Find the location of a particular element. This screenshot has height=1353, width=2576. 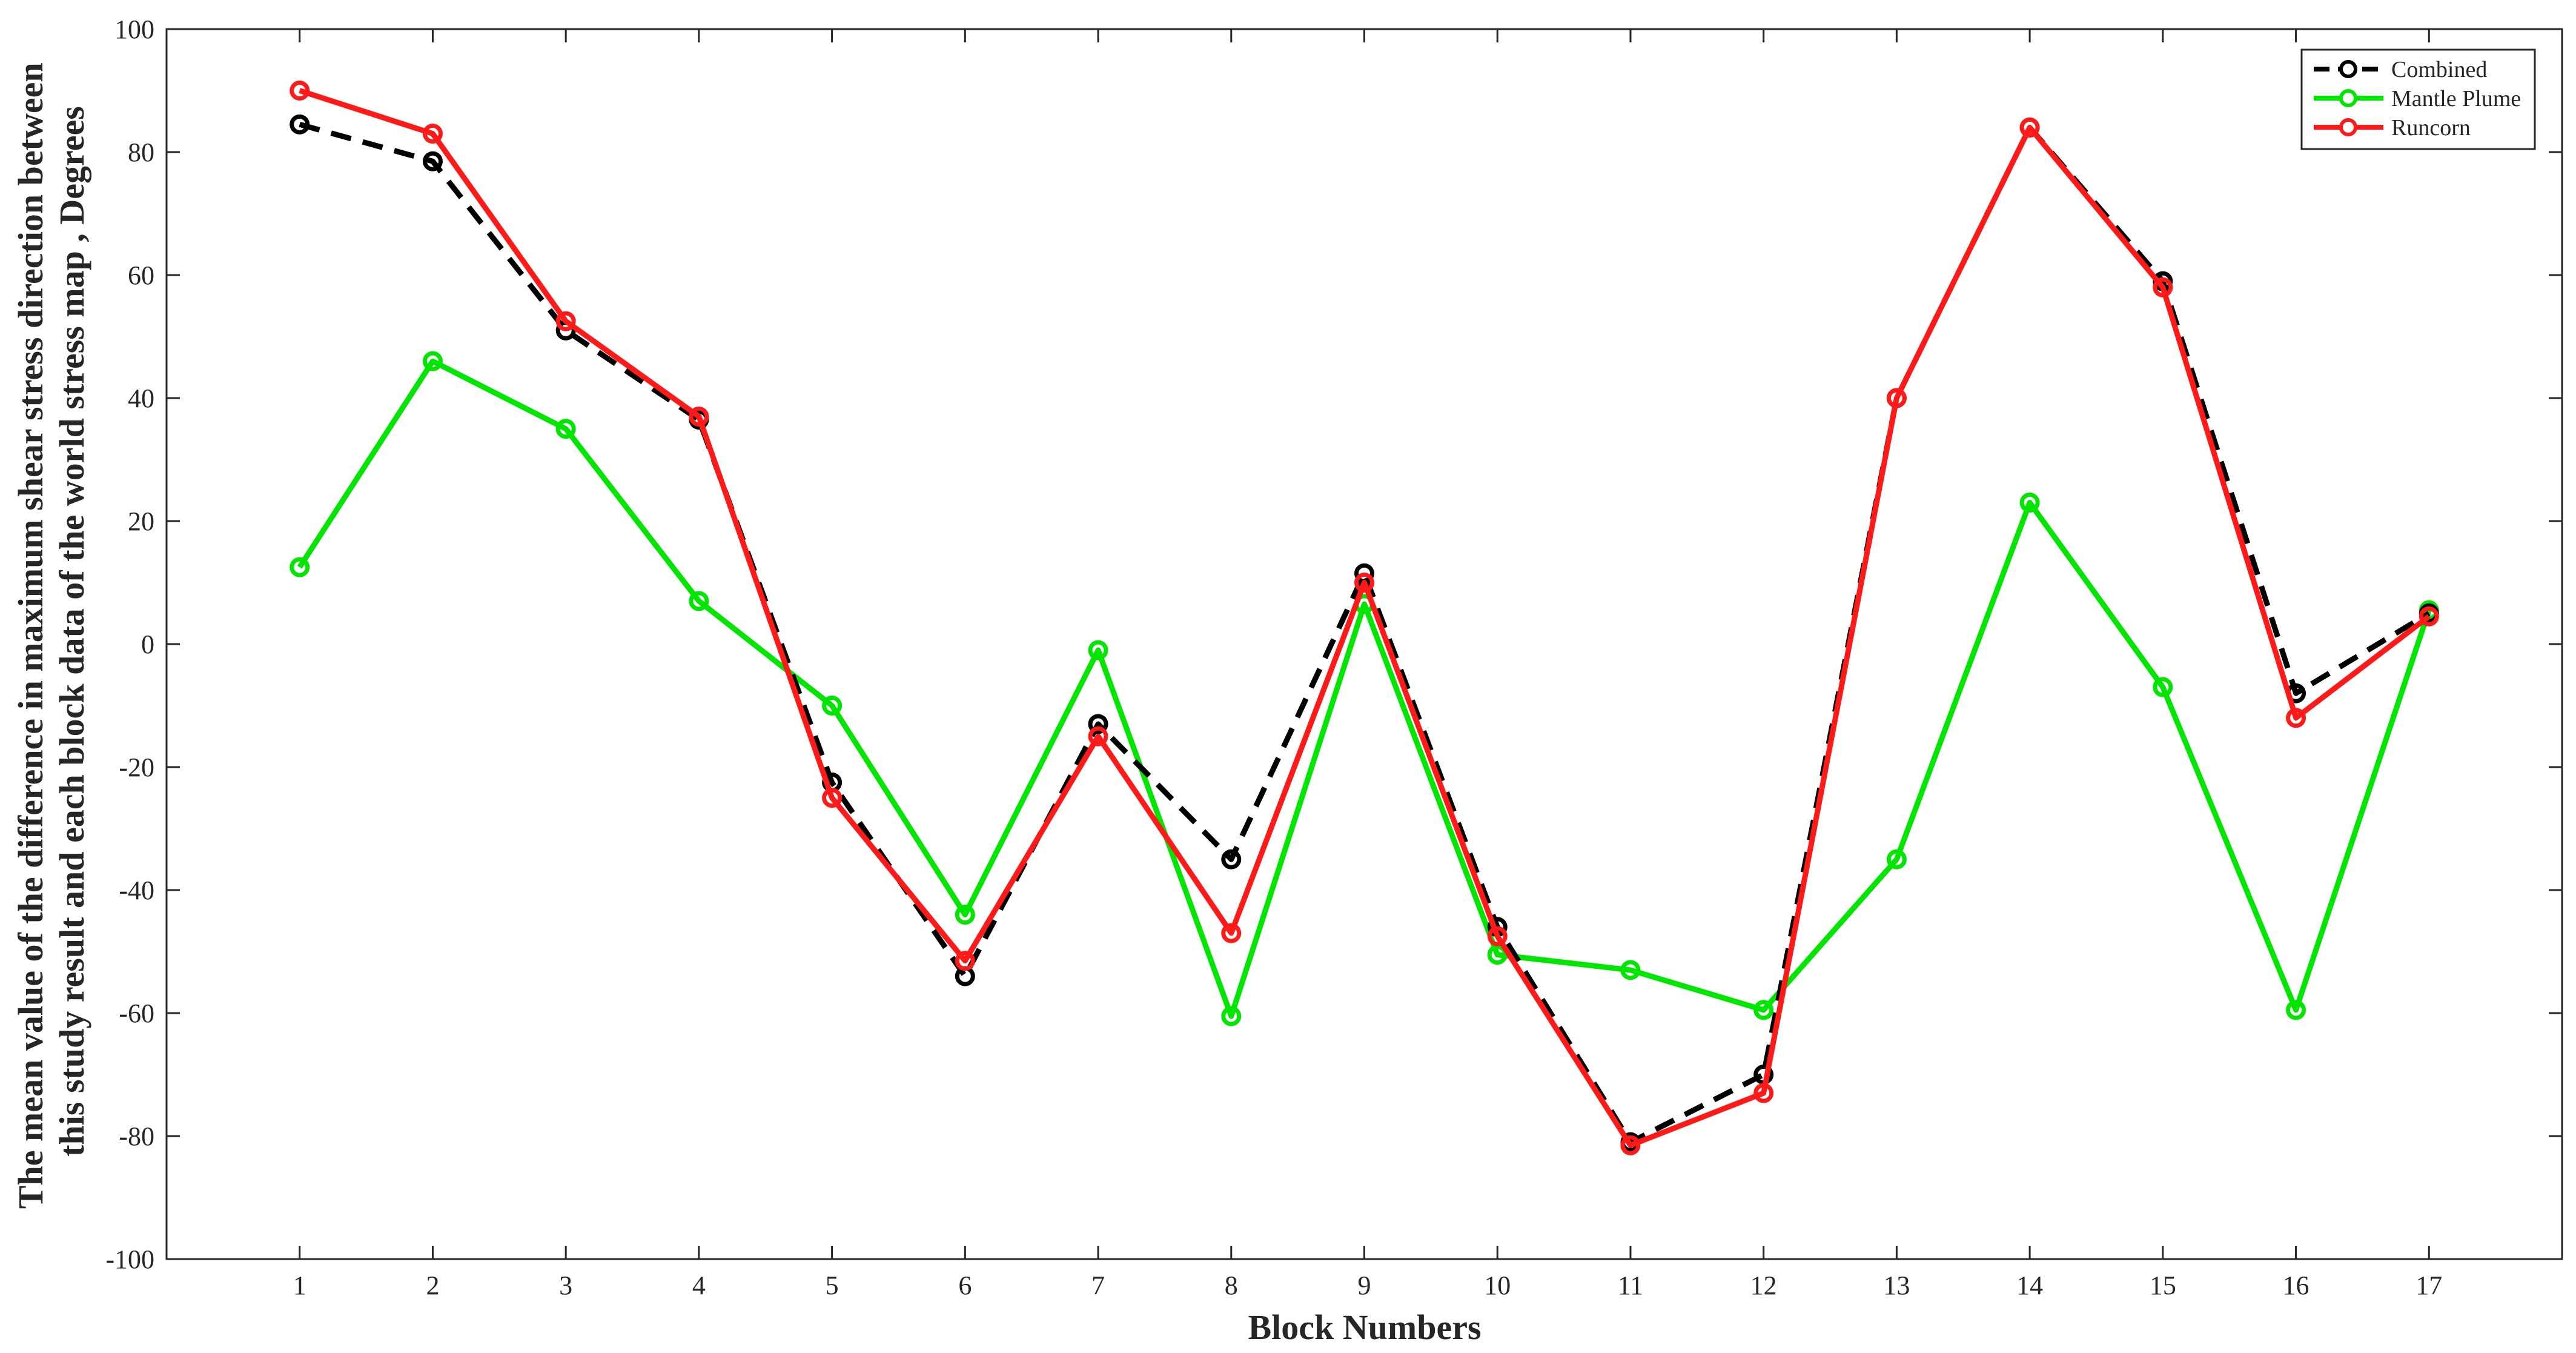

x-tick-label: 7 is located at coordinates (1098, 1285).